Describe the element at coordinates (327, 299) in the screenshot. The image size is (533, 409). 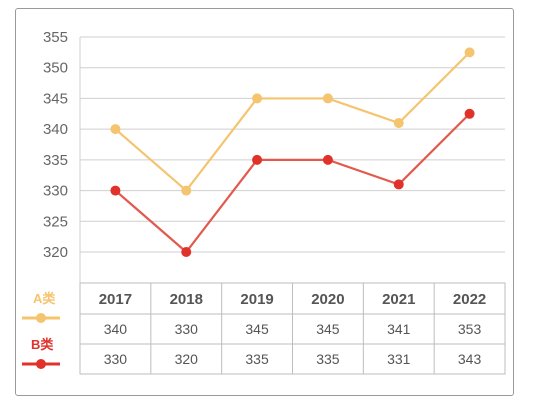
I see `x-tick-2020: 2020` at that location.